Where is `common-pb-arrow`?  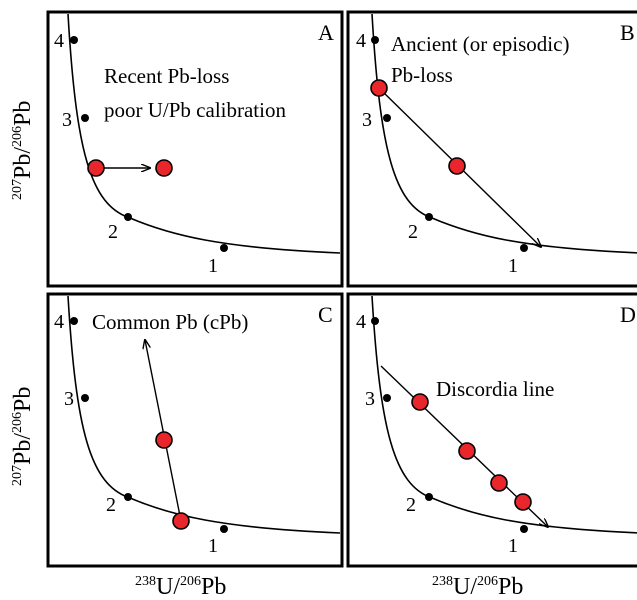
common-pb-arrow is located at coordinates (163, 431).